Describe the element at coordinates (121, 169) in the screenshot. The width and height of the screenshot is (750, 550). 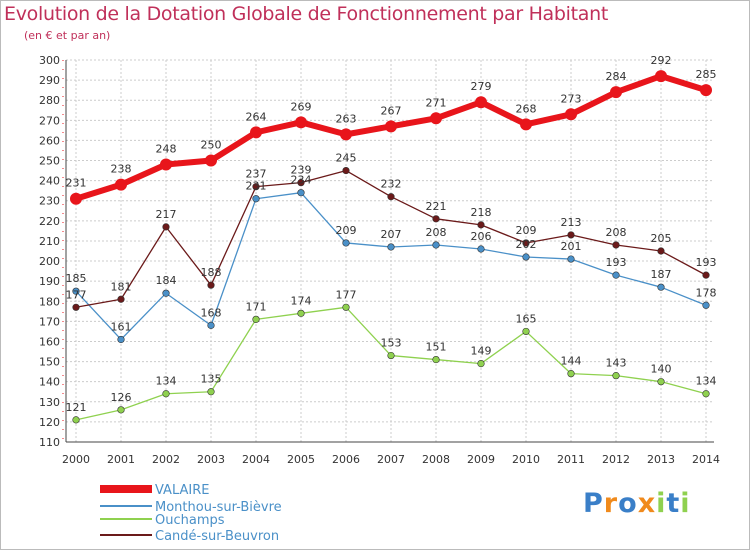
I see `data-label: 238` at that location.